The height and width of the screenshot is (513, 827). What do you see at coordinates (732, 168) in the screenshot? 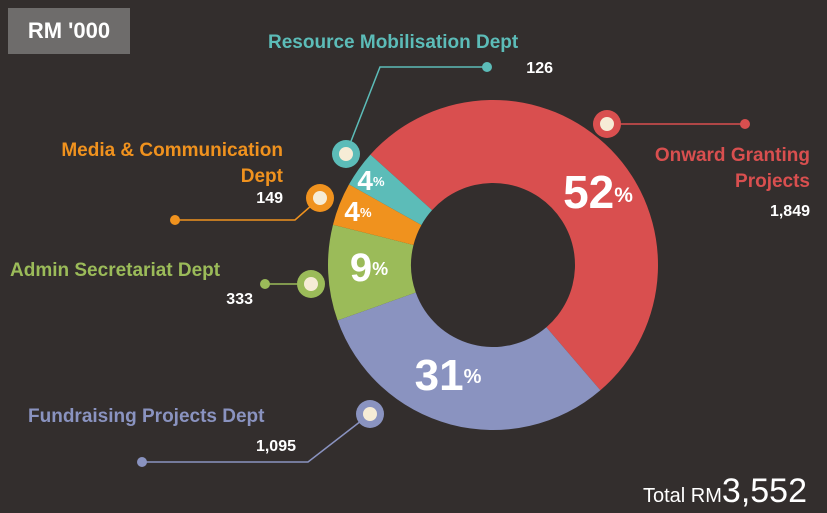
I see `category-label: Onward Granting Projects` at bounding box center [732, 168].